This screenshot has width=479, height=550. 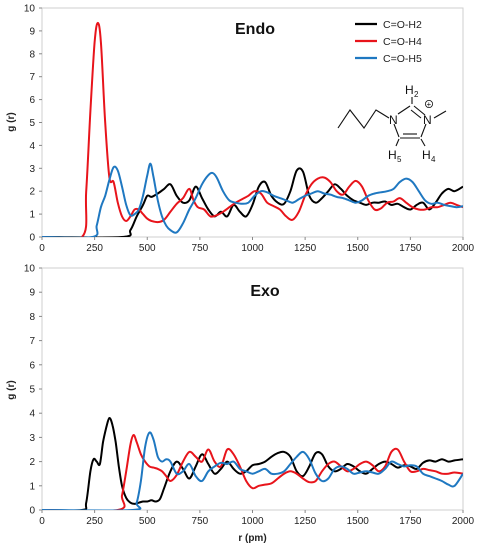 I want to click on ring-bond-c5-n1, so click(x=396, y=130).